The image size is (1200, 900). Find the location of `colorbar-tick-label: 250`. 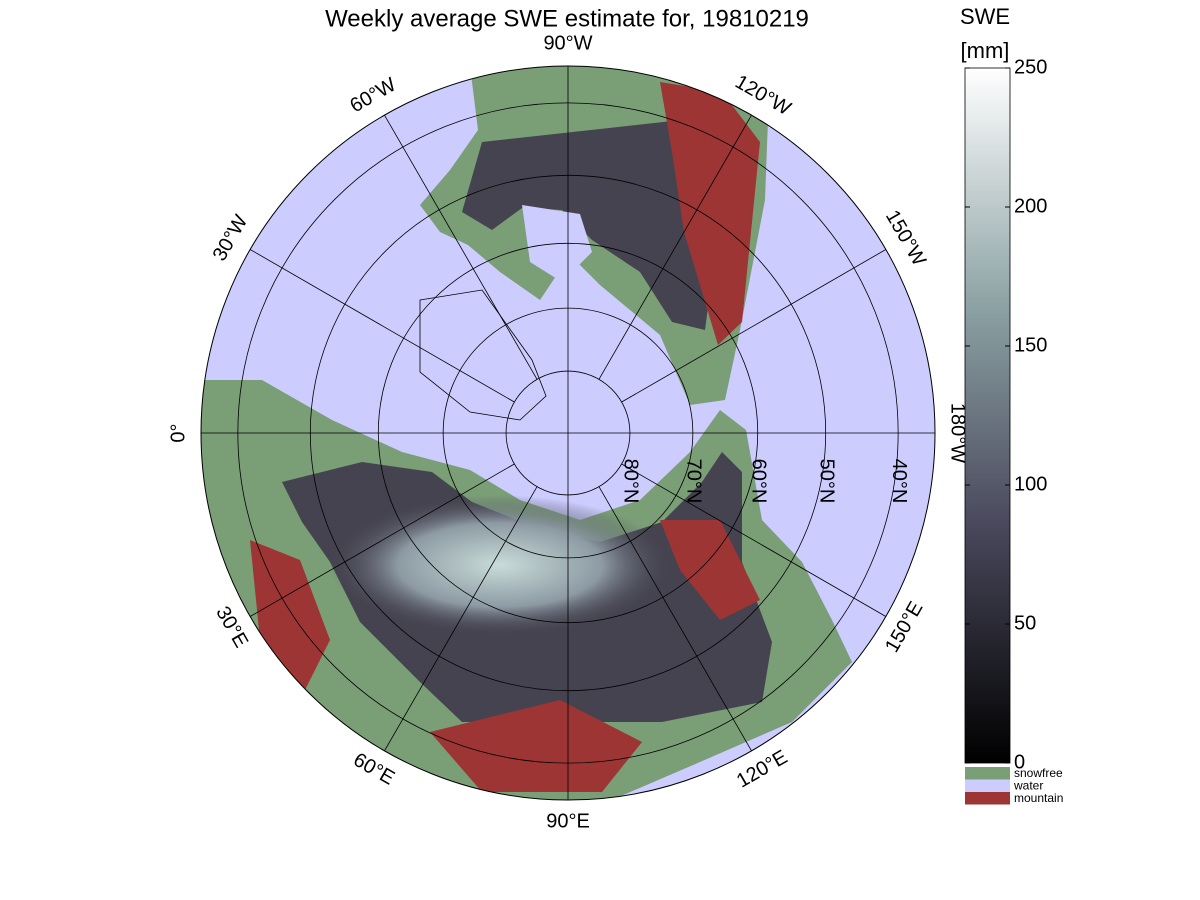

colorbar-tick-label: 250 is located at coordinates (1030, 67).